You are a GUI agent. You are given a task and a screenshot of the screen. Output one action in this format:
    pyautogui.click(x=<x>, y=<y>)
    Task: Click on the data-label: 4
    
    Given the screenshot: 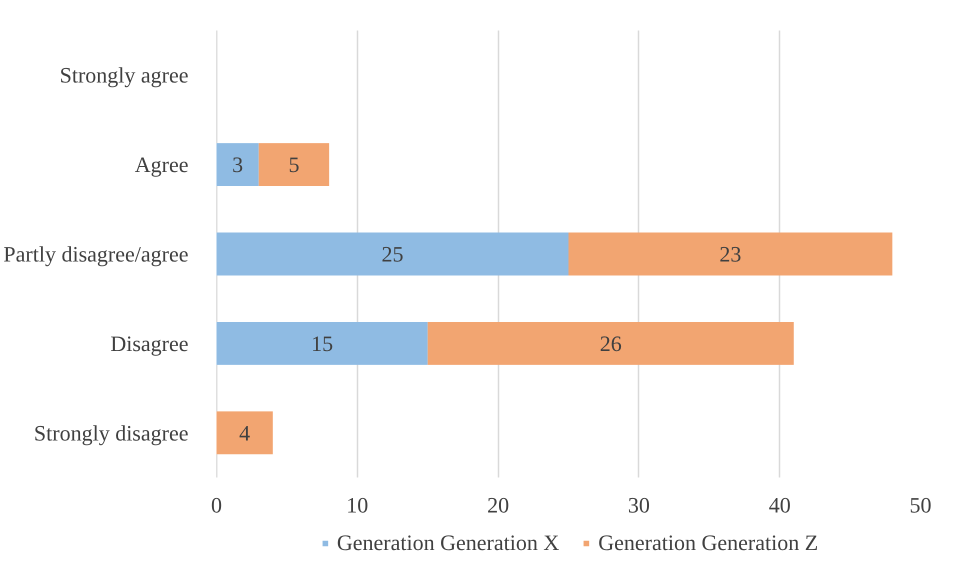 What is the action you would take?
    pyautogui.click(x=244, y=433)
    